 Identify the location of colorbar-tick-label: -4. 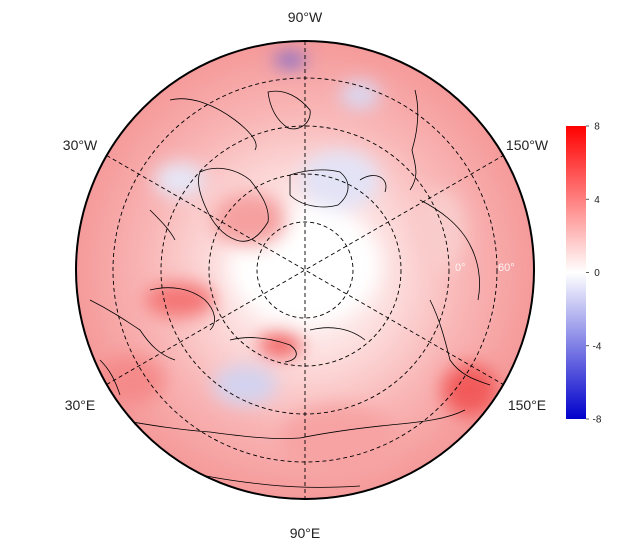
(597, 346).